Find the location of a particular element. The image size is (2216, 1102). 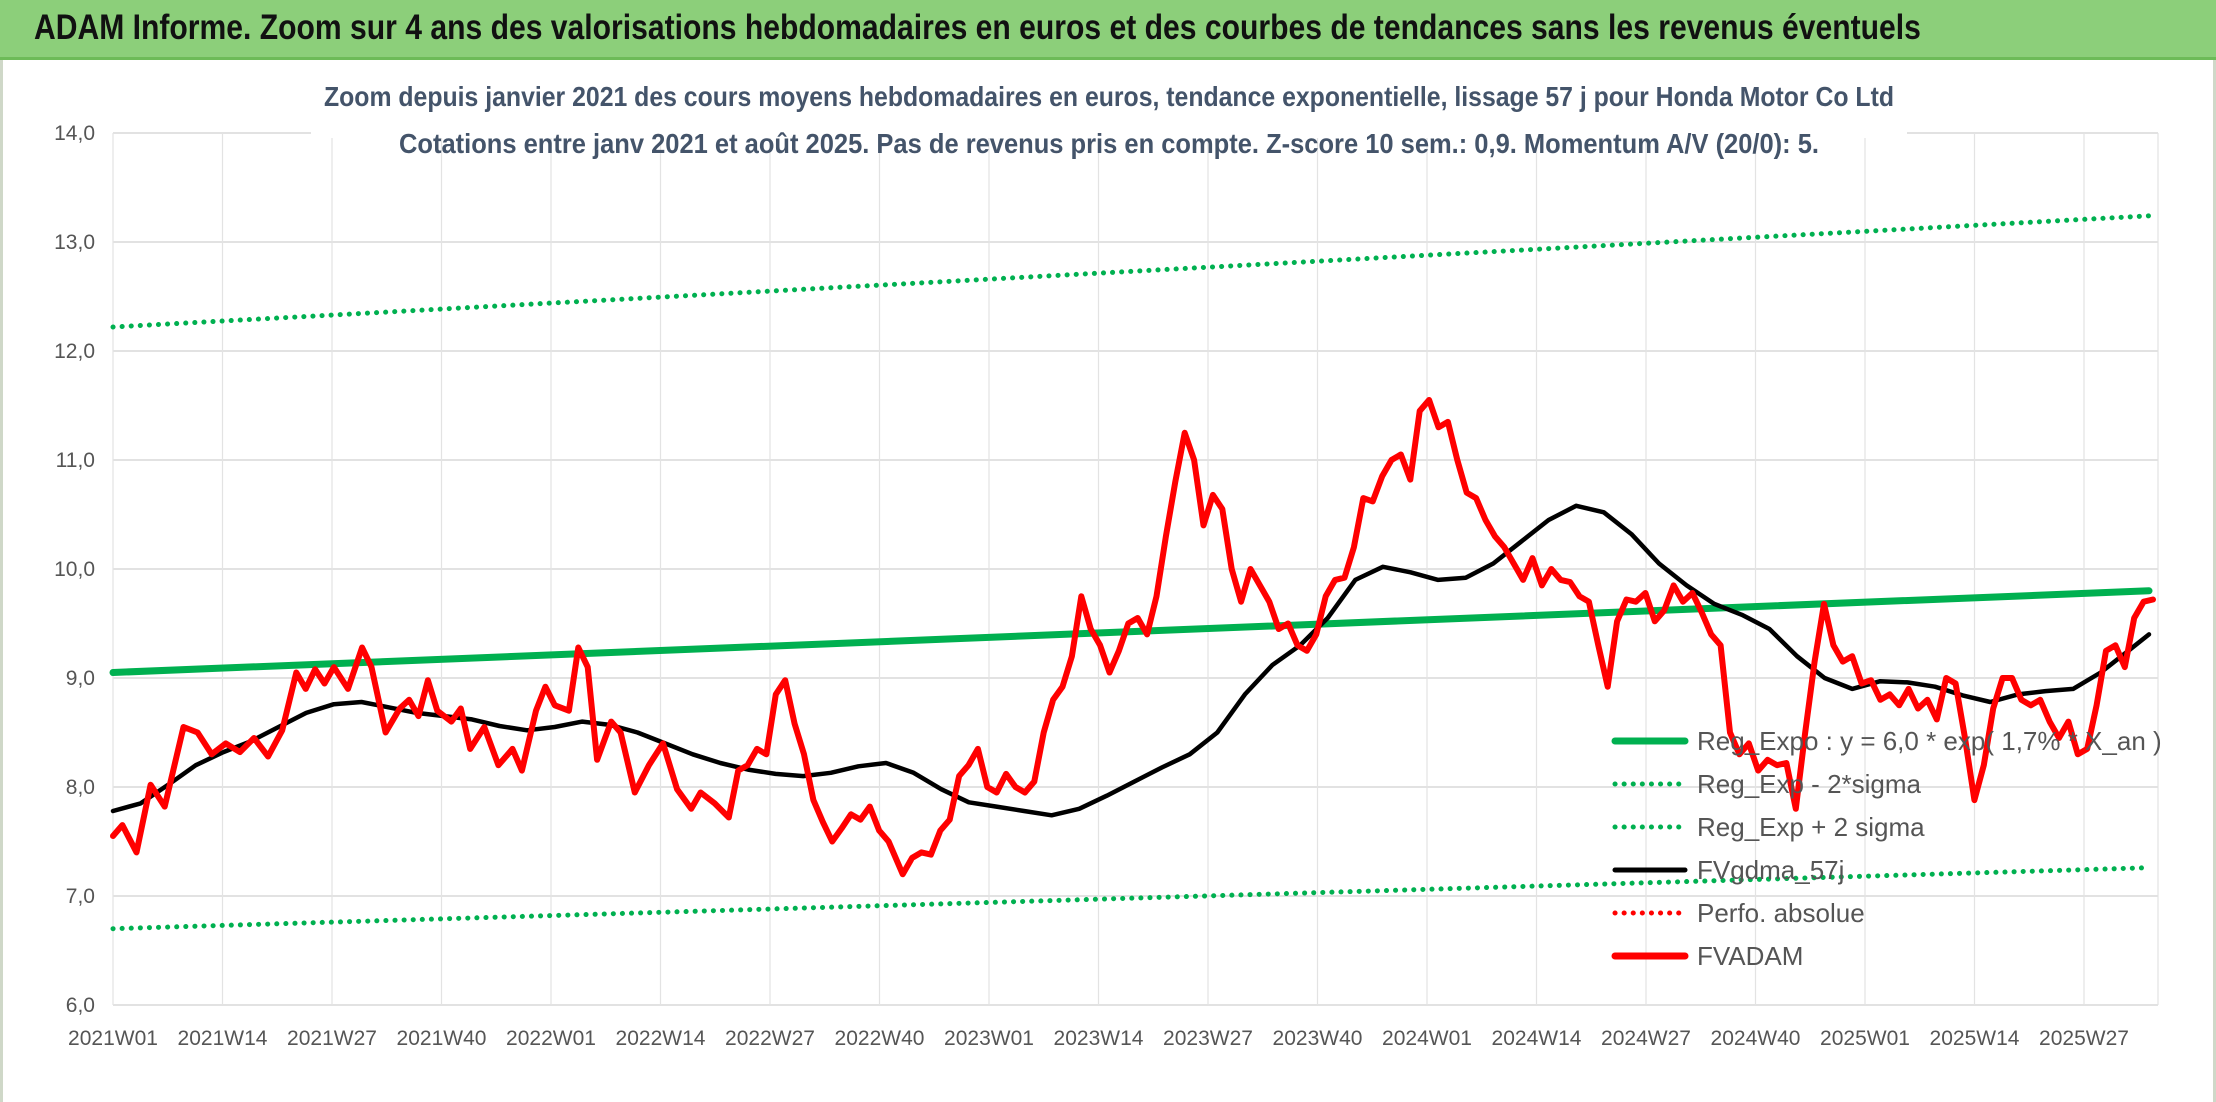

y-axis-labels: 6,0 7,0 8,0 9,0 10,0 11,0 12,0 13,0 14,0 is located at coordinates (74, 569).